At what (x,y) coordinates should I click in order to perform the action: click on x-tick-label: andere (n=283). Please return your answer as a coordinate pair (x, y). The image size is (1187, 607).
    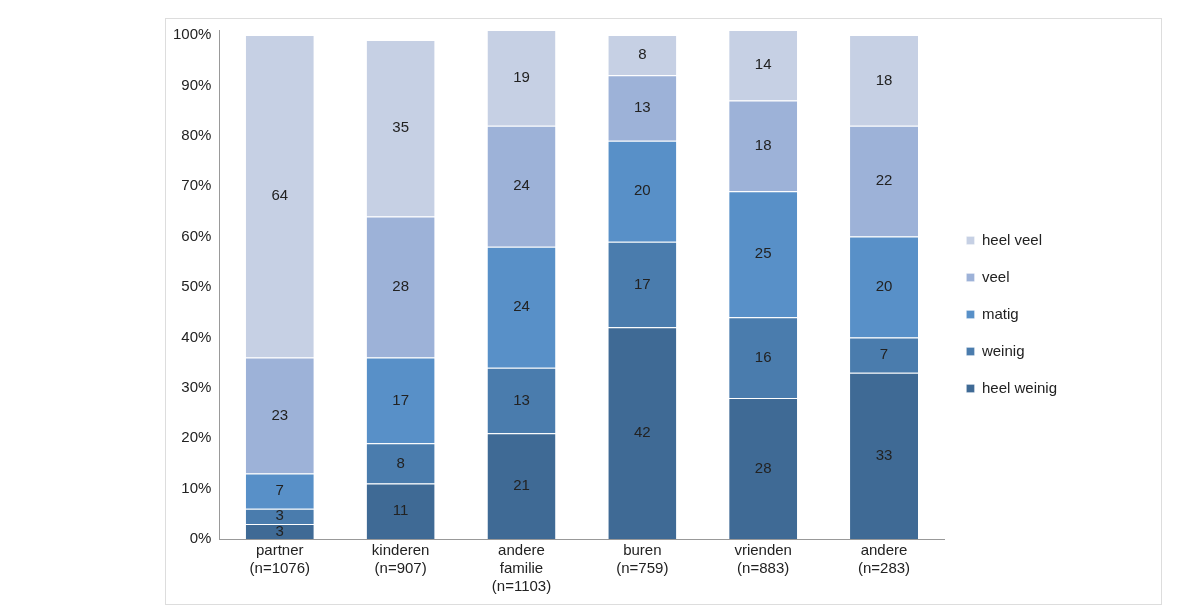
    Looking at the image, I should click on (884, 559).